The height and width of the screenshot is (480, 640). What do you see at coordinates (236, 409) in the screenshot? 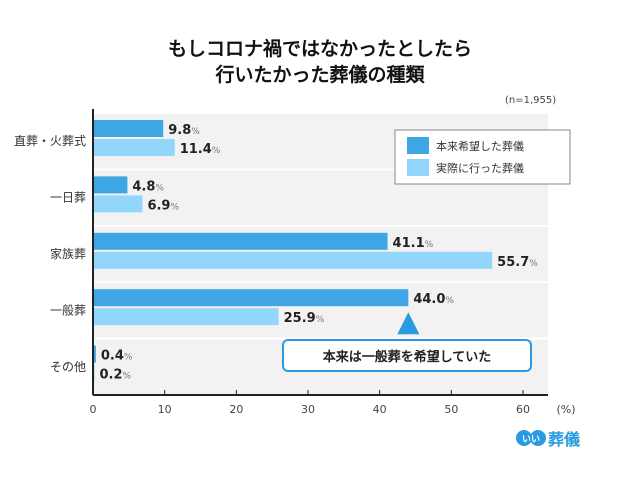
I see `x-tick-label: 20` at bounding box center [236, 409].